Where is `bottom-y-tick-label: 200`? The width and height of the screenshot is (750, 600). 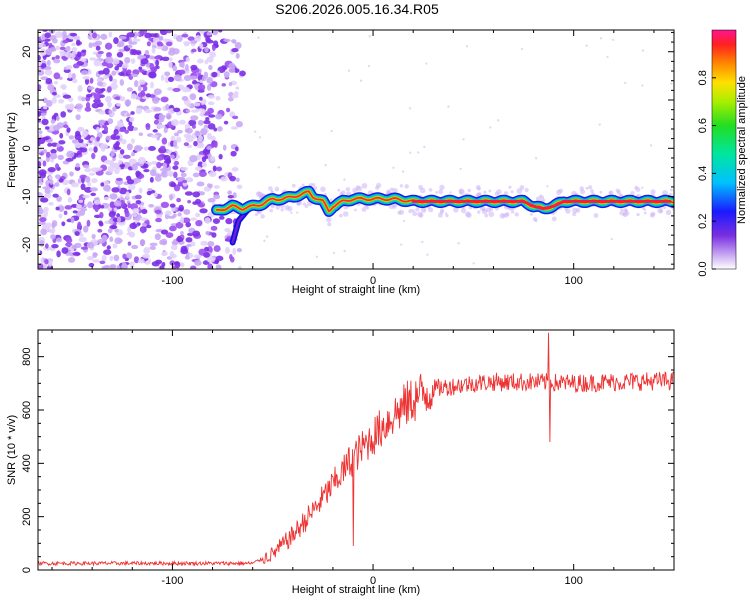 bottom-y-tick-label: 200 is located at coordinates (27, 516).